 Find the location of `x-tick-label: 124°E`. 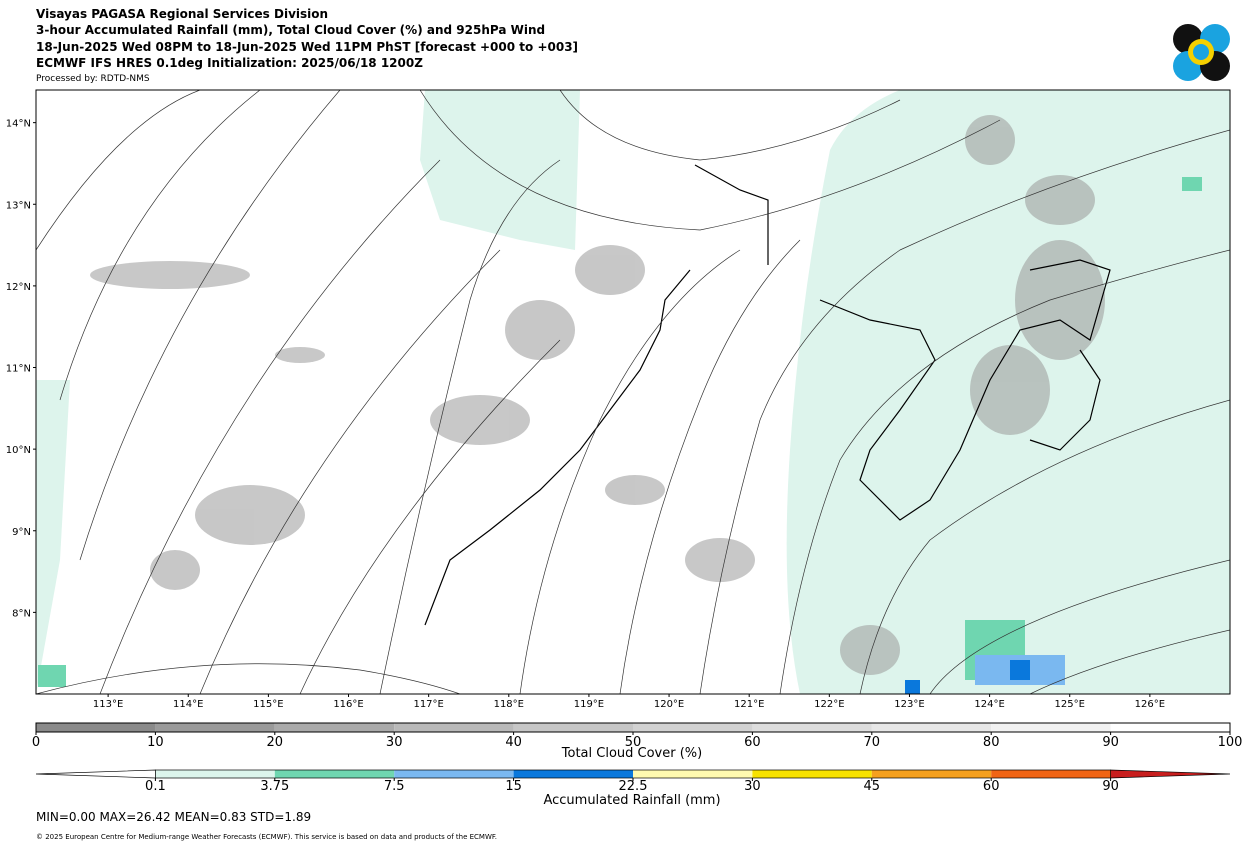

x-tick-label: 124°E is located at coordinates (989, 704).